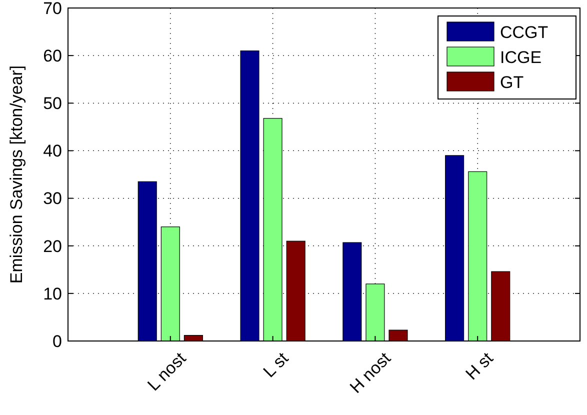  What do you see at coordinates (52, 56) in the screenshot?
I see `y-tick-label: 60` at bounding box center [52, 56].